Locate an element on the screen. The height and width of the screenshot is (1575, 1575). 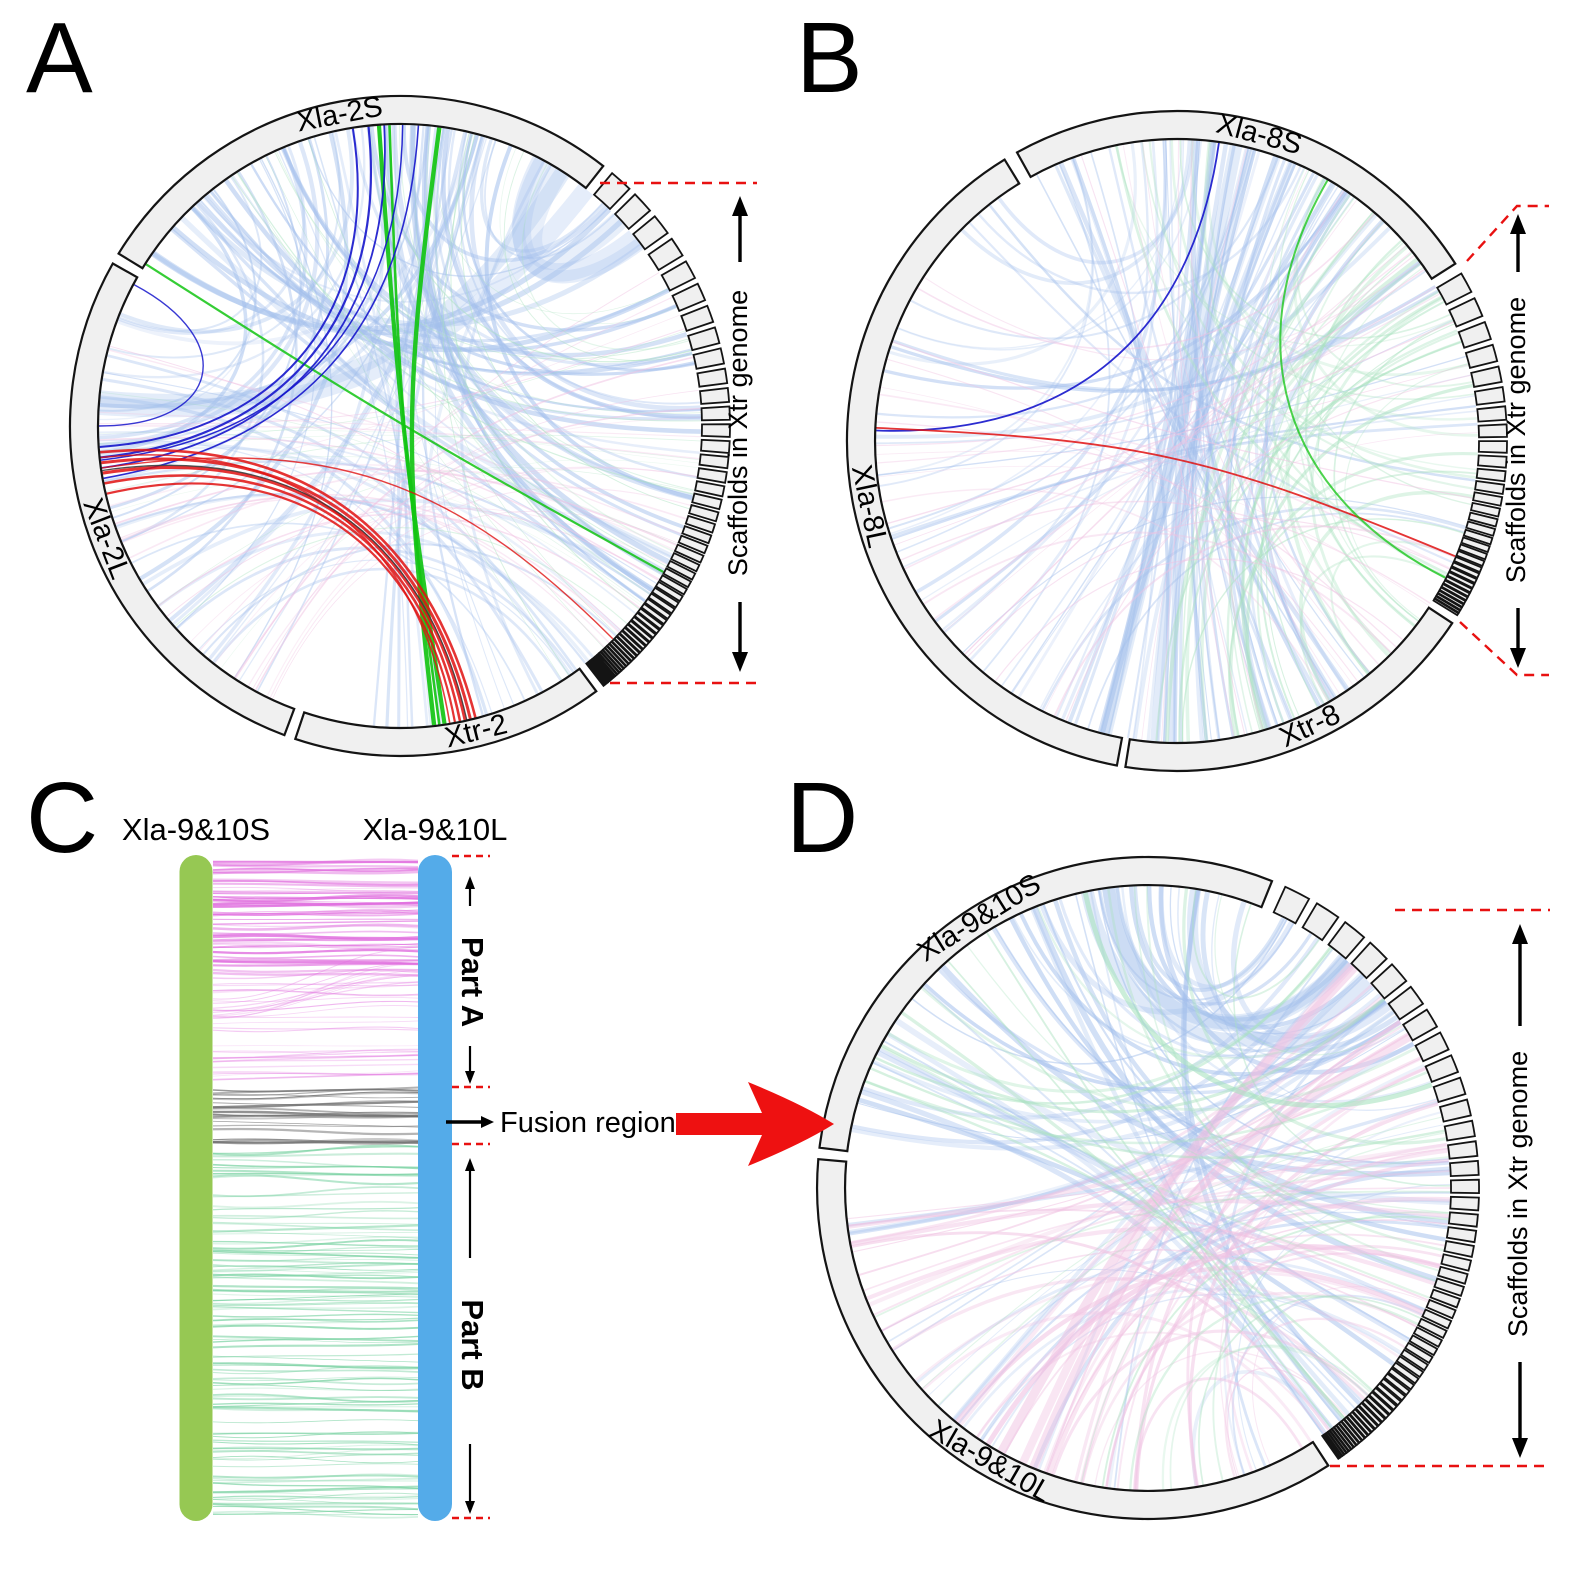
fusion-arrow-icon is located at coordinates (487, 1122).